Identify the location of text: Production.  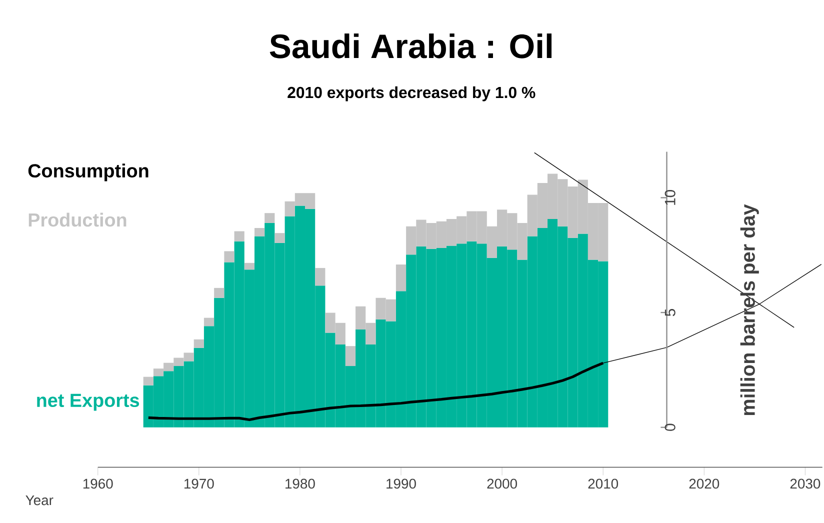
(77, 219).